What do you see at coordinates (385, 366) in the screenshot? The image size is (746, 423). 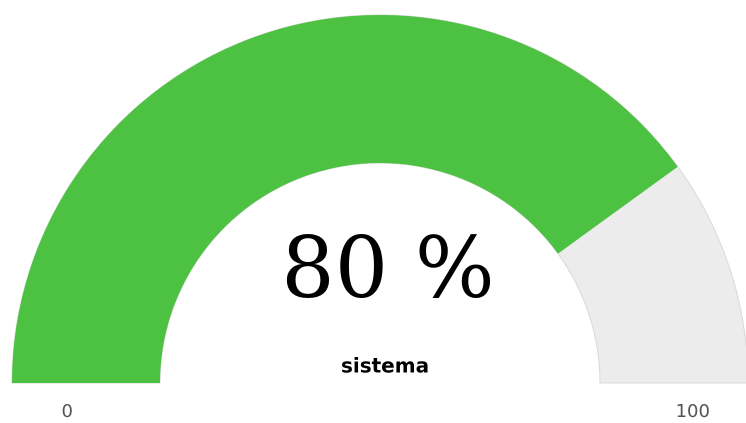 I see `gauge-label: sistema` at bounding box center [385, 366].